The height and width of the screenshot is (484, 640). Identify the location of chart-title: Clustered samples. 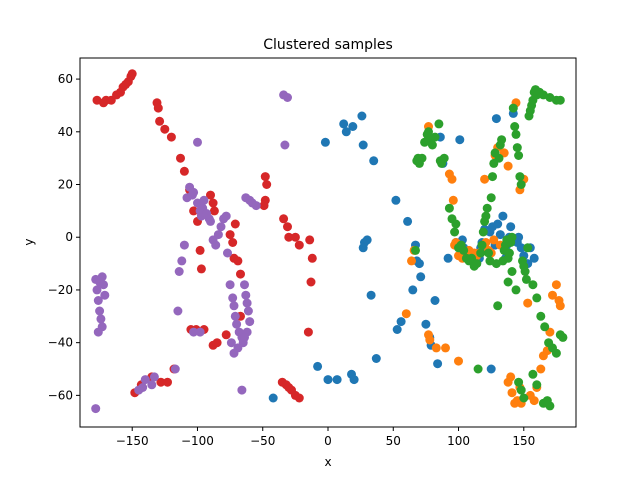
(328, 45).